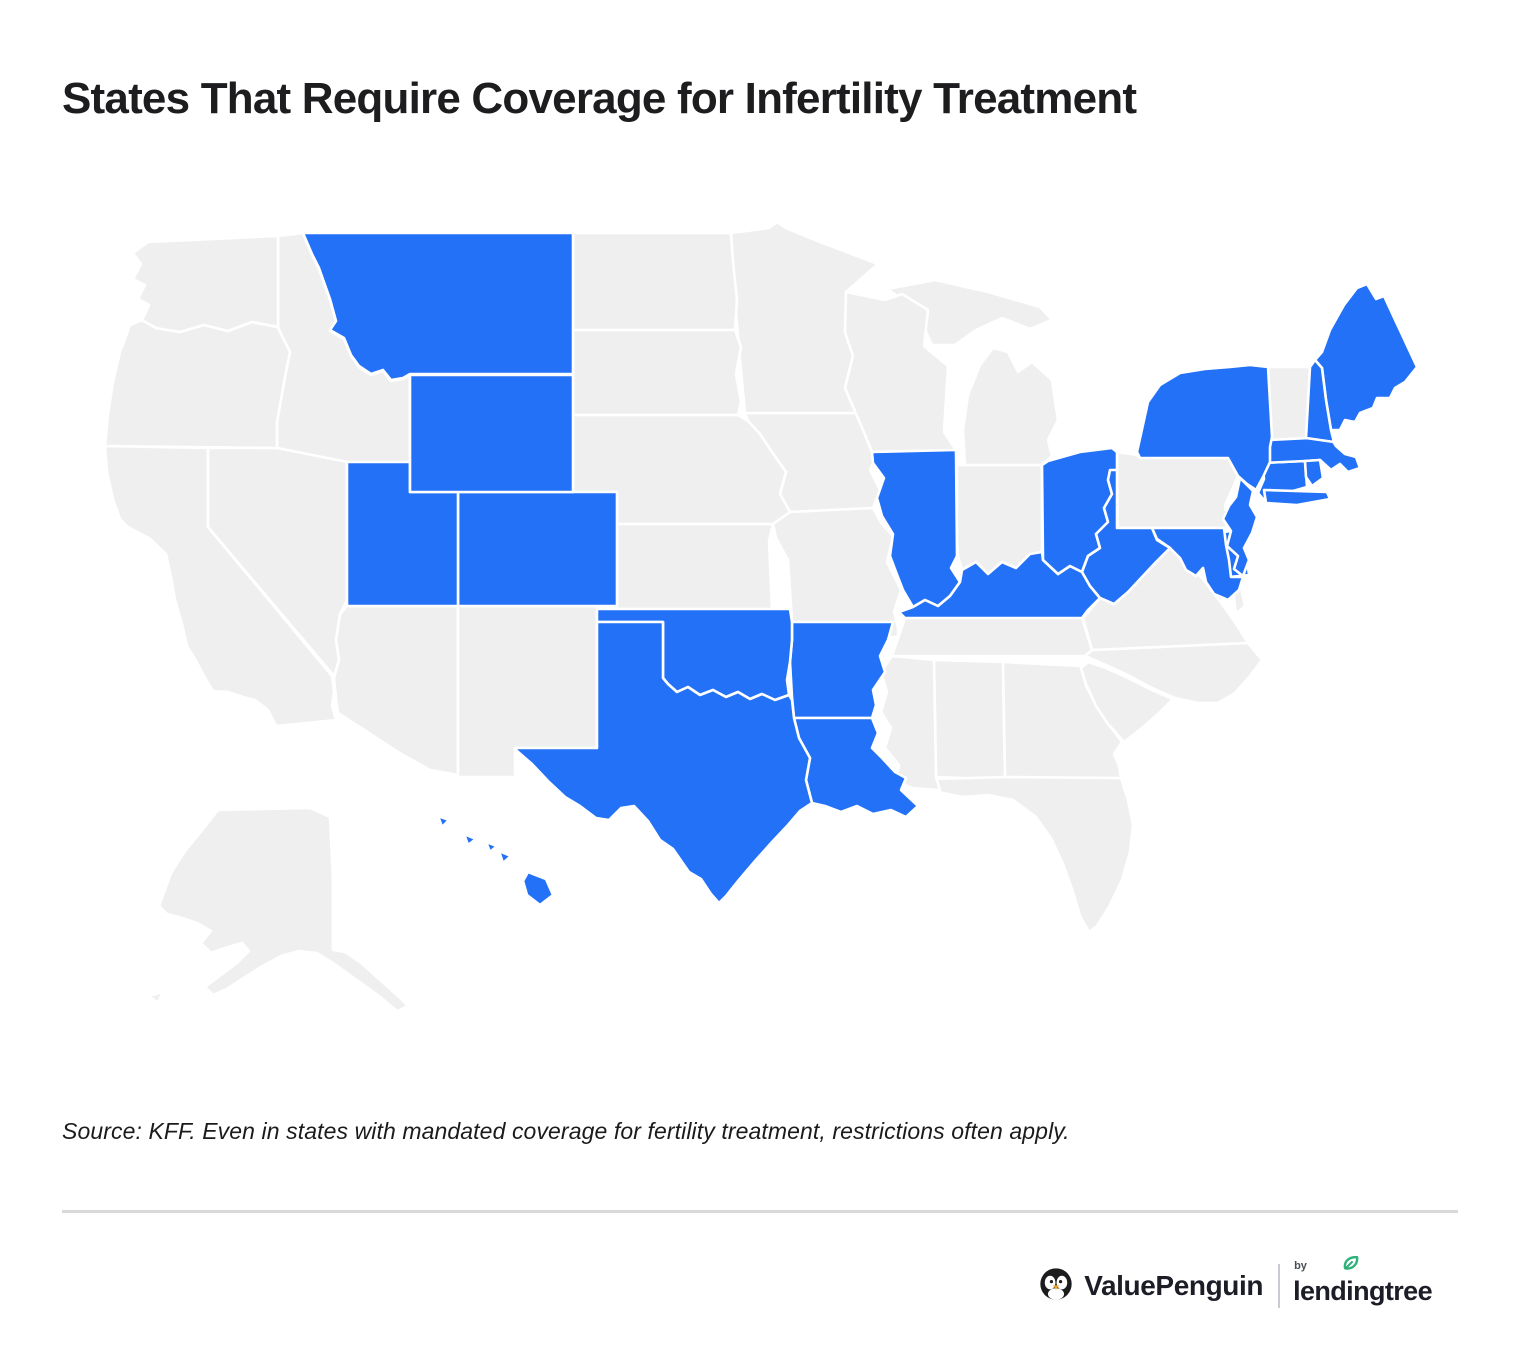 This screenshot has height=1346, width=1520. What do you see at coordinates (992, 637) in the screenshot?
I see `state-tennessee` at bounding box center [992, 637].